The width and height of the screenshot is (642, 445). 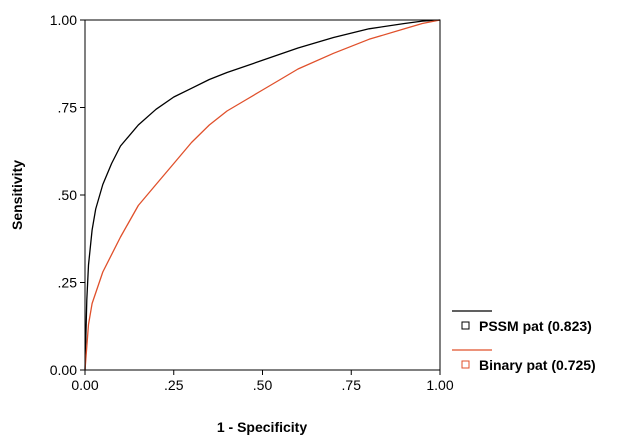 What do you see at coordinates (262, 427) in the screenshot?
I see `x-axis-label: 1 - Specificity` at bounding box center [262, 427].